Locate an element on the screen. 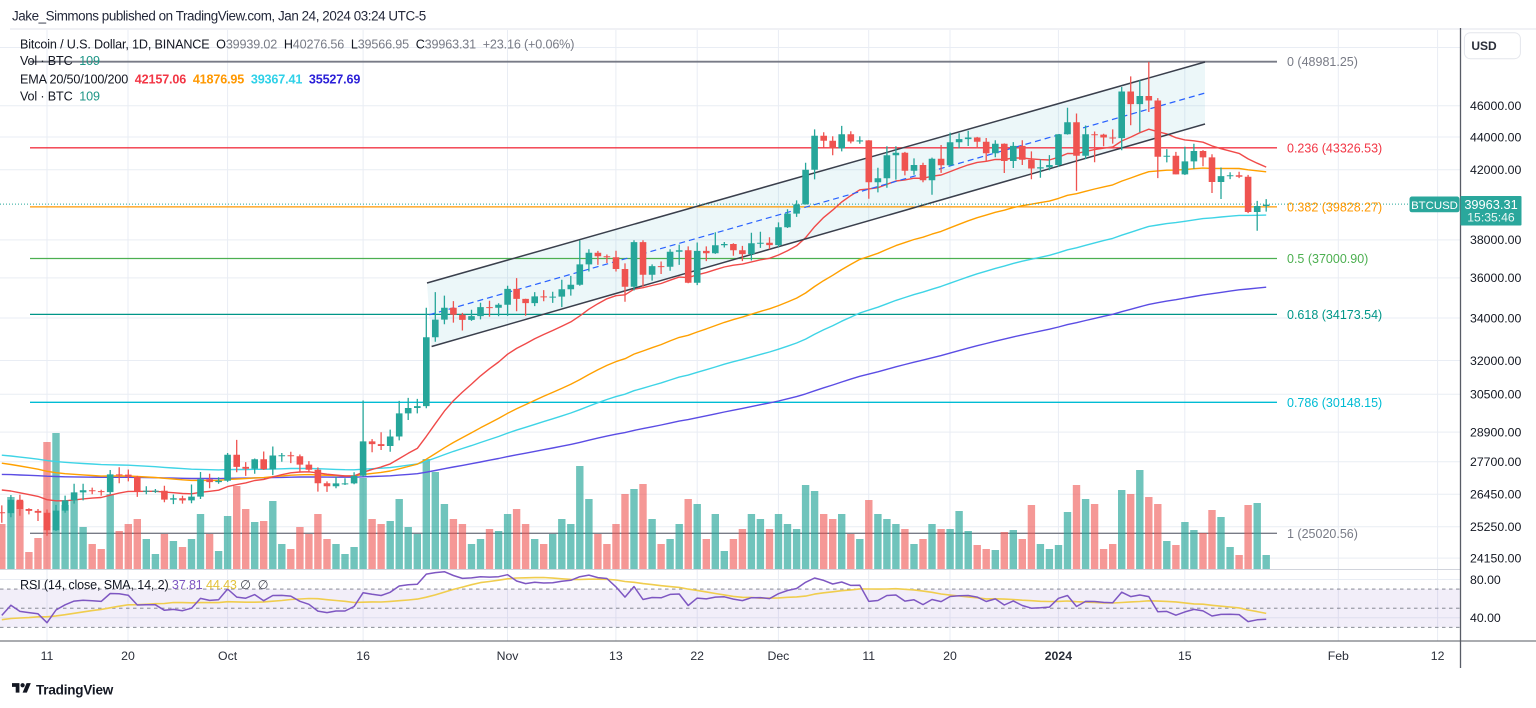 The height and width of the screenshot is (708, 1536). svg-text: BTCUSD is located at coordinates (1434, 206).